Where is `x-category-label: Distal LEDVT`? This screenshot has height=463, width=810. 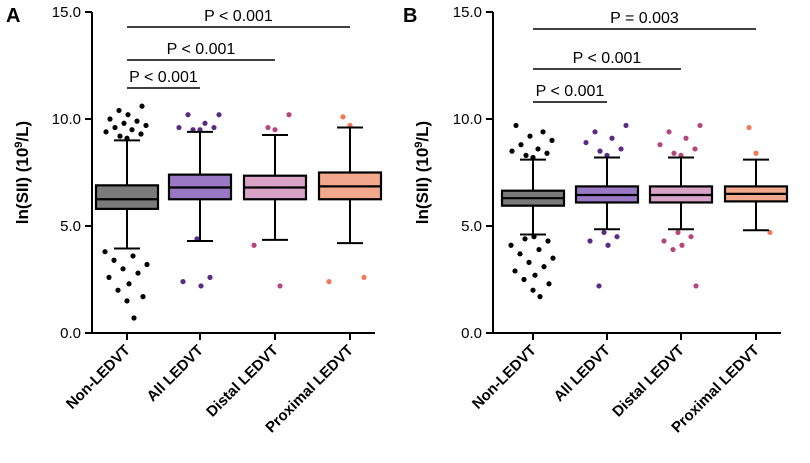 x-category-label: Distal LEDVT is located at coordinates (242, 381).